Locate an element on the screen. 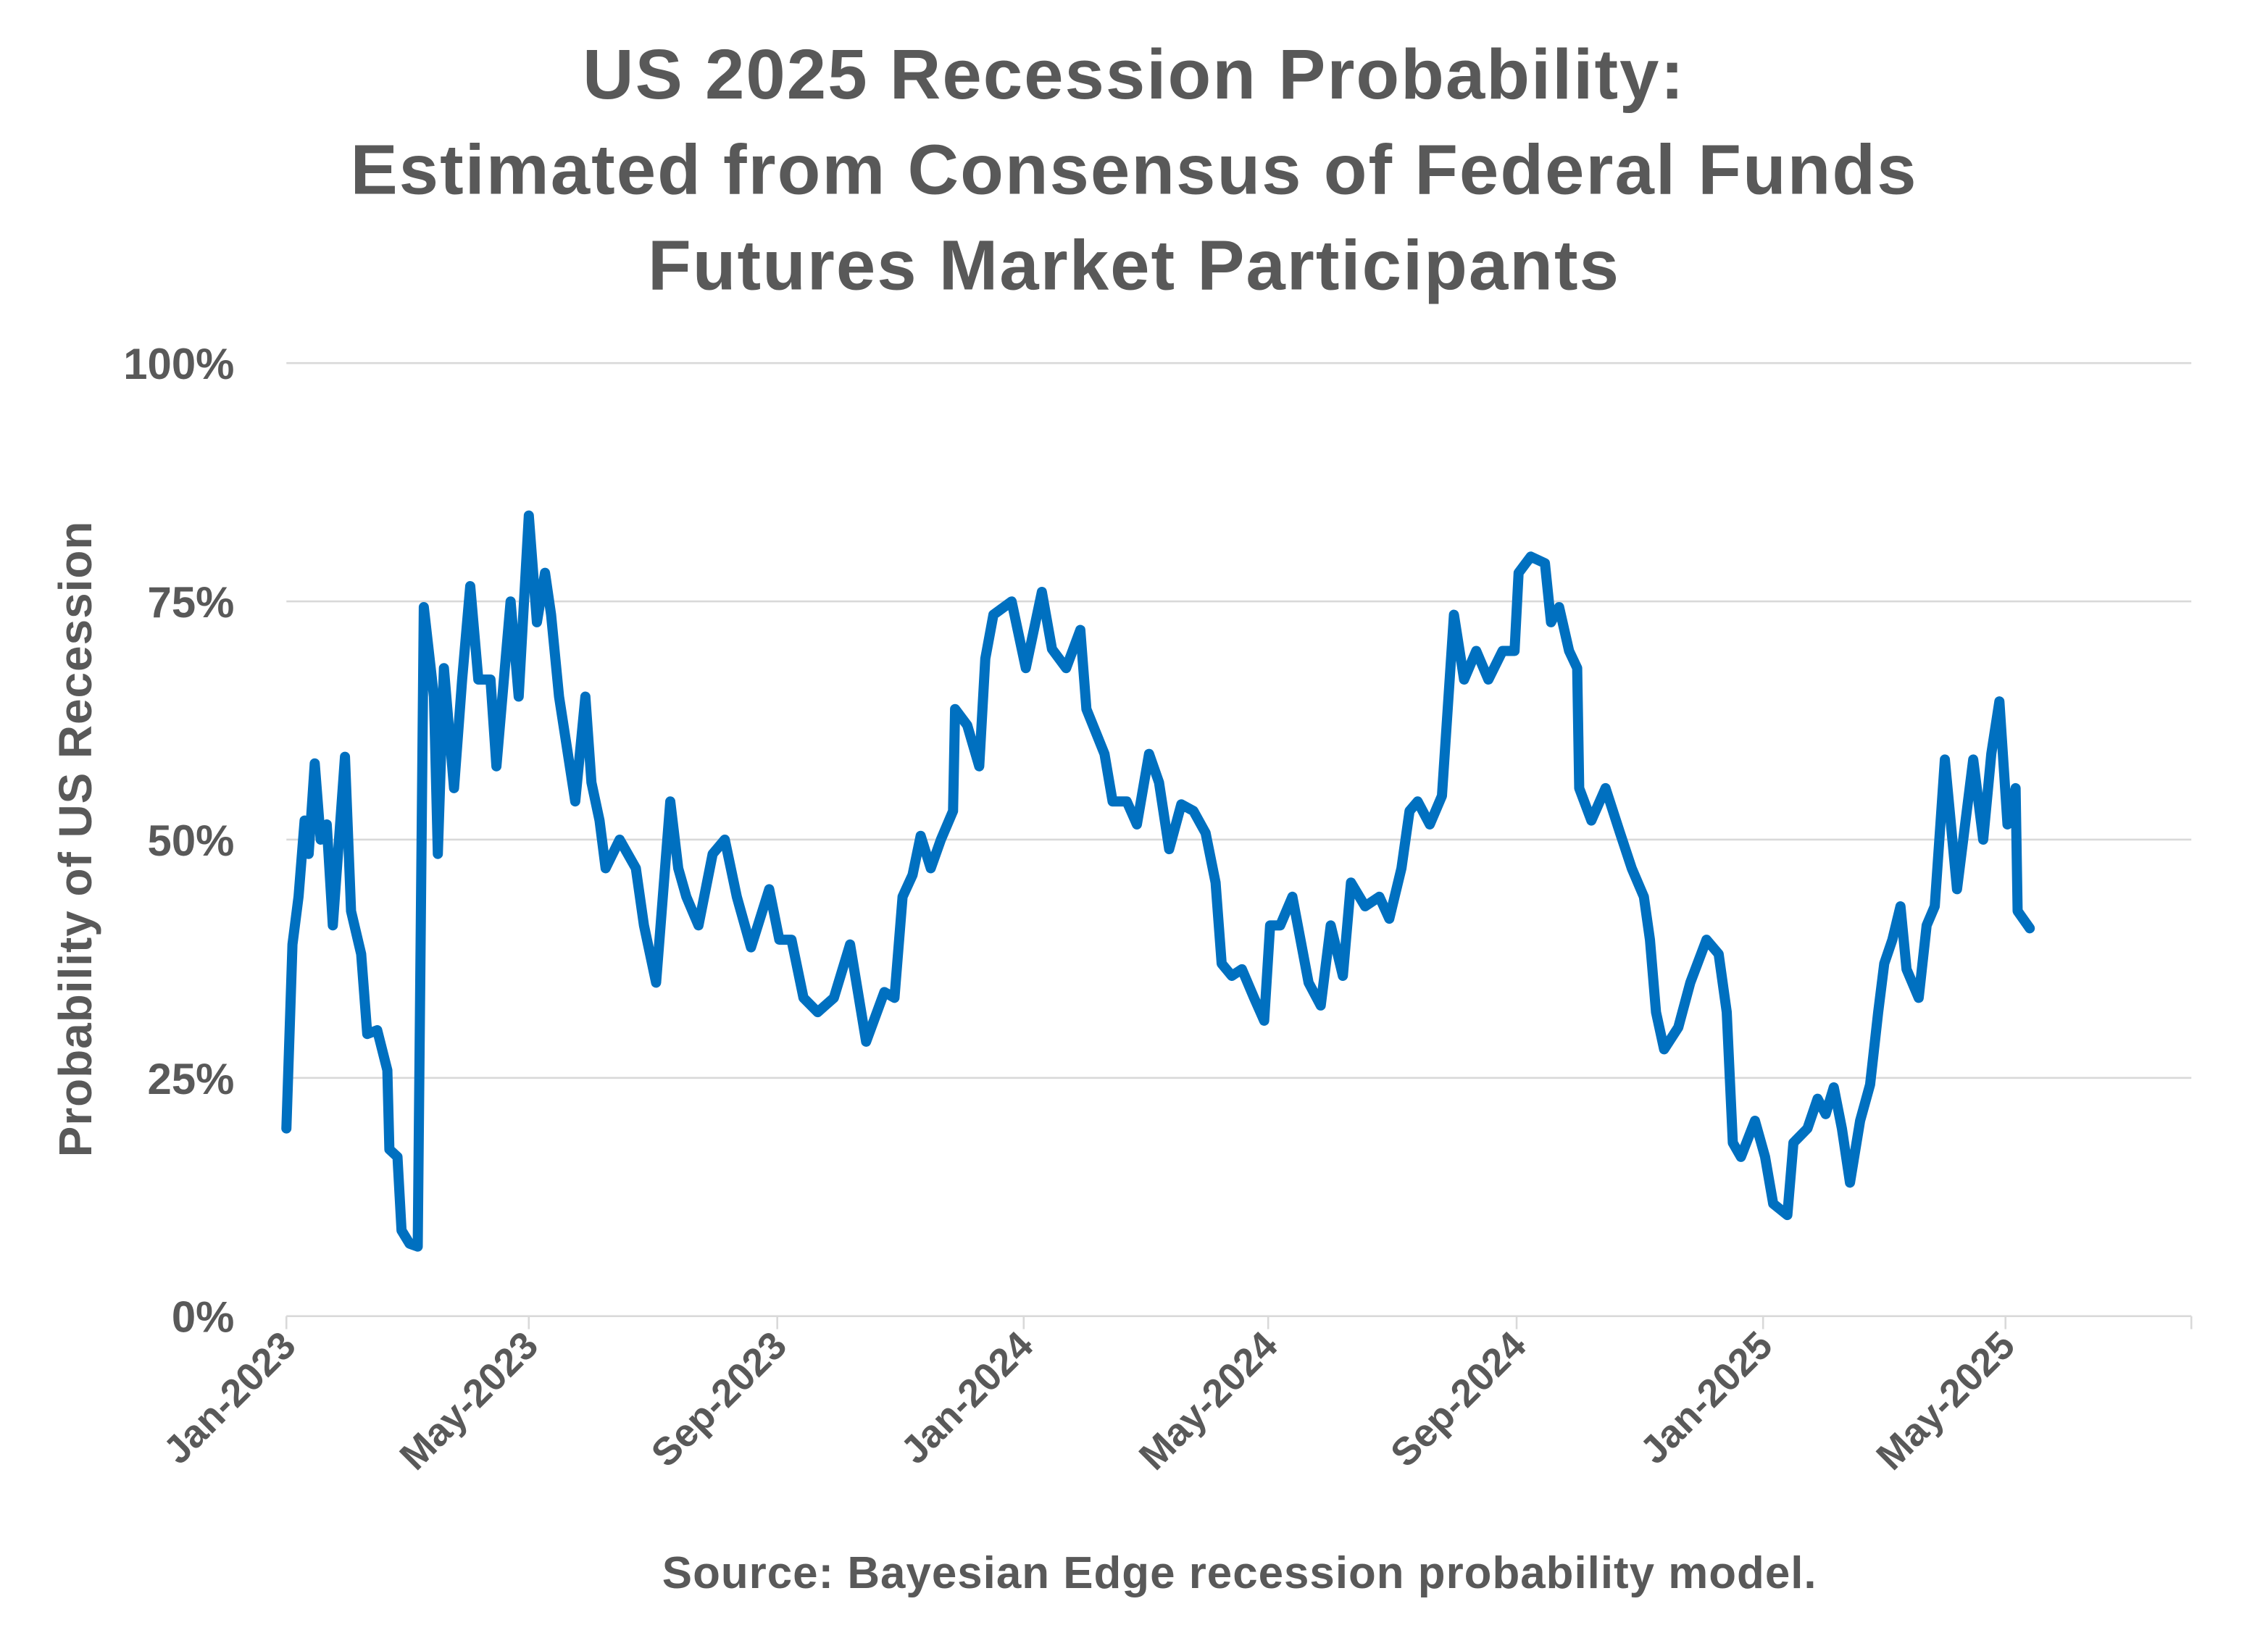 The height and width of the screenshot is (1646, 2268). y-axis-ticks: 0% 25% 50% 75% 100% is located at coordinates (178, 840).